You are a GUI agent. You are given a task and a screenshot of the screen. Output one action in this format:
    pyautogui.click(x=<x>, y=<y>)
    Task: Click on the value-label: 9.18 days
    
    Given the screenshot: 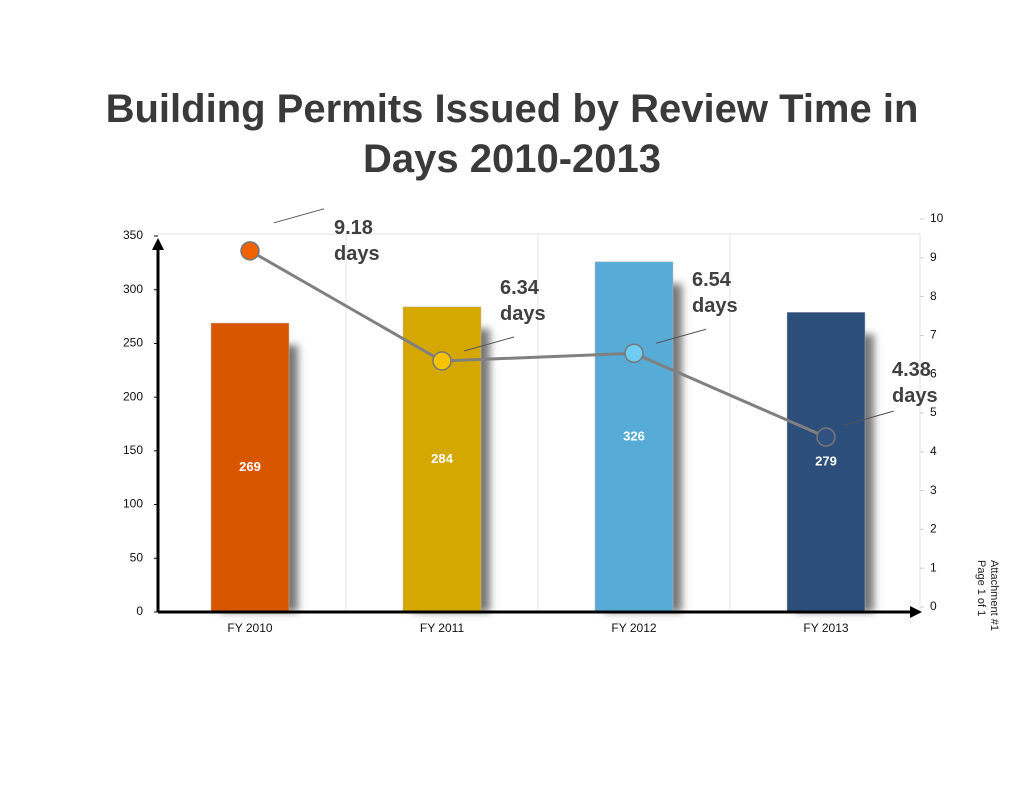 What is the action you would take?
    pyautogui.click(x=357, y=240)
    